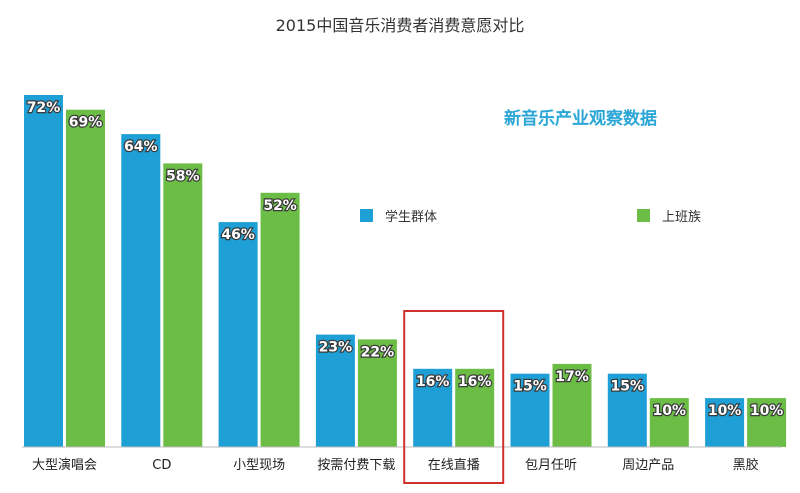  What do you see at coordinates (280, 206) in the screenshot?
I see `data-label-worker-2: 52%` at bounding box center [280, 206].